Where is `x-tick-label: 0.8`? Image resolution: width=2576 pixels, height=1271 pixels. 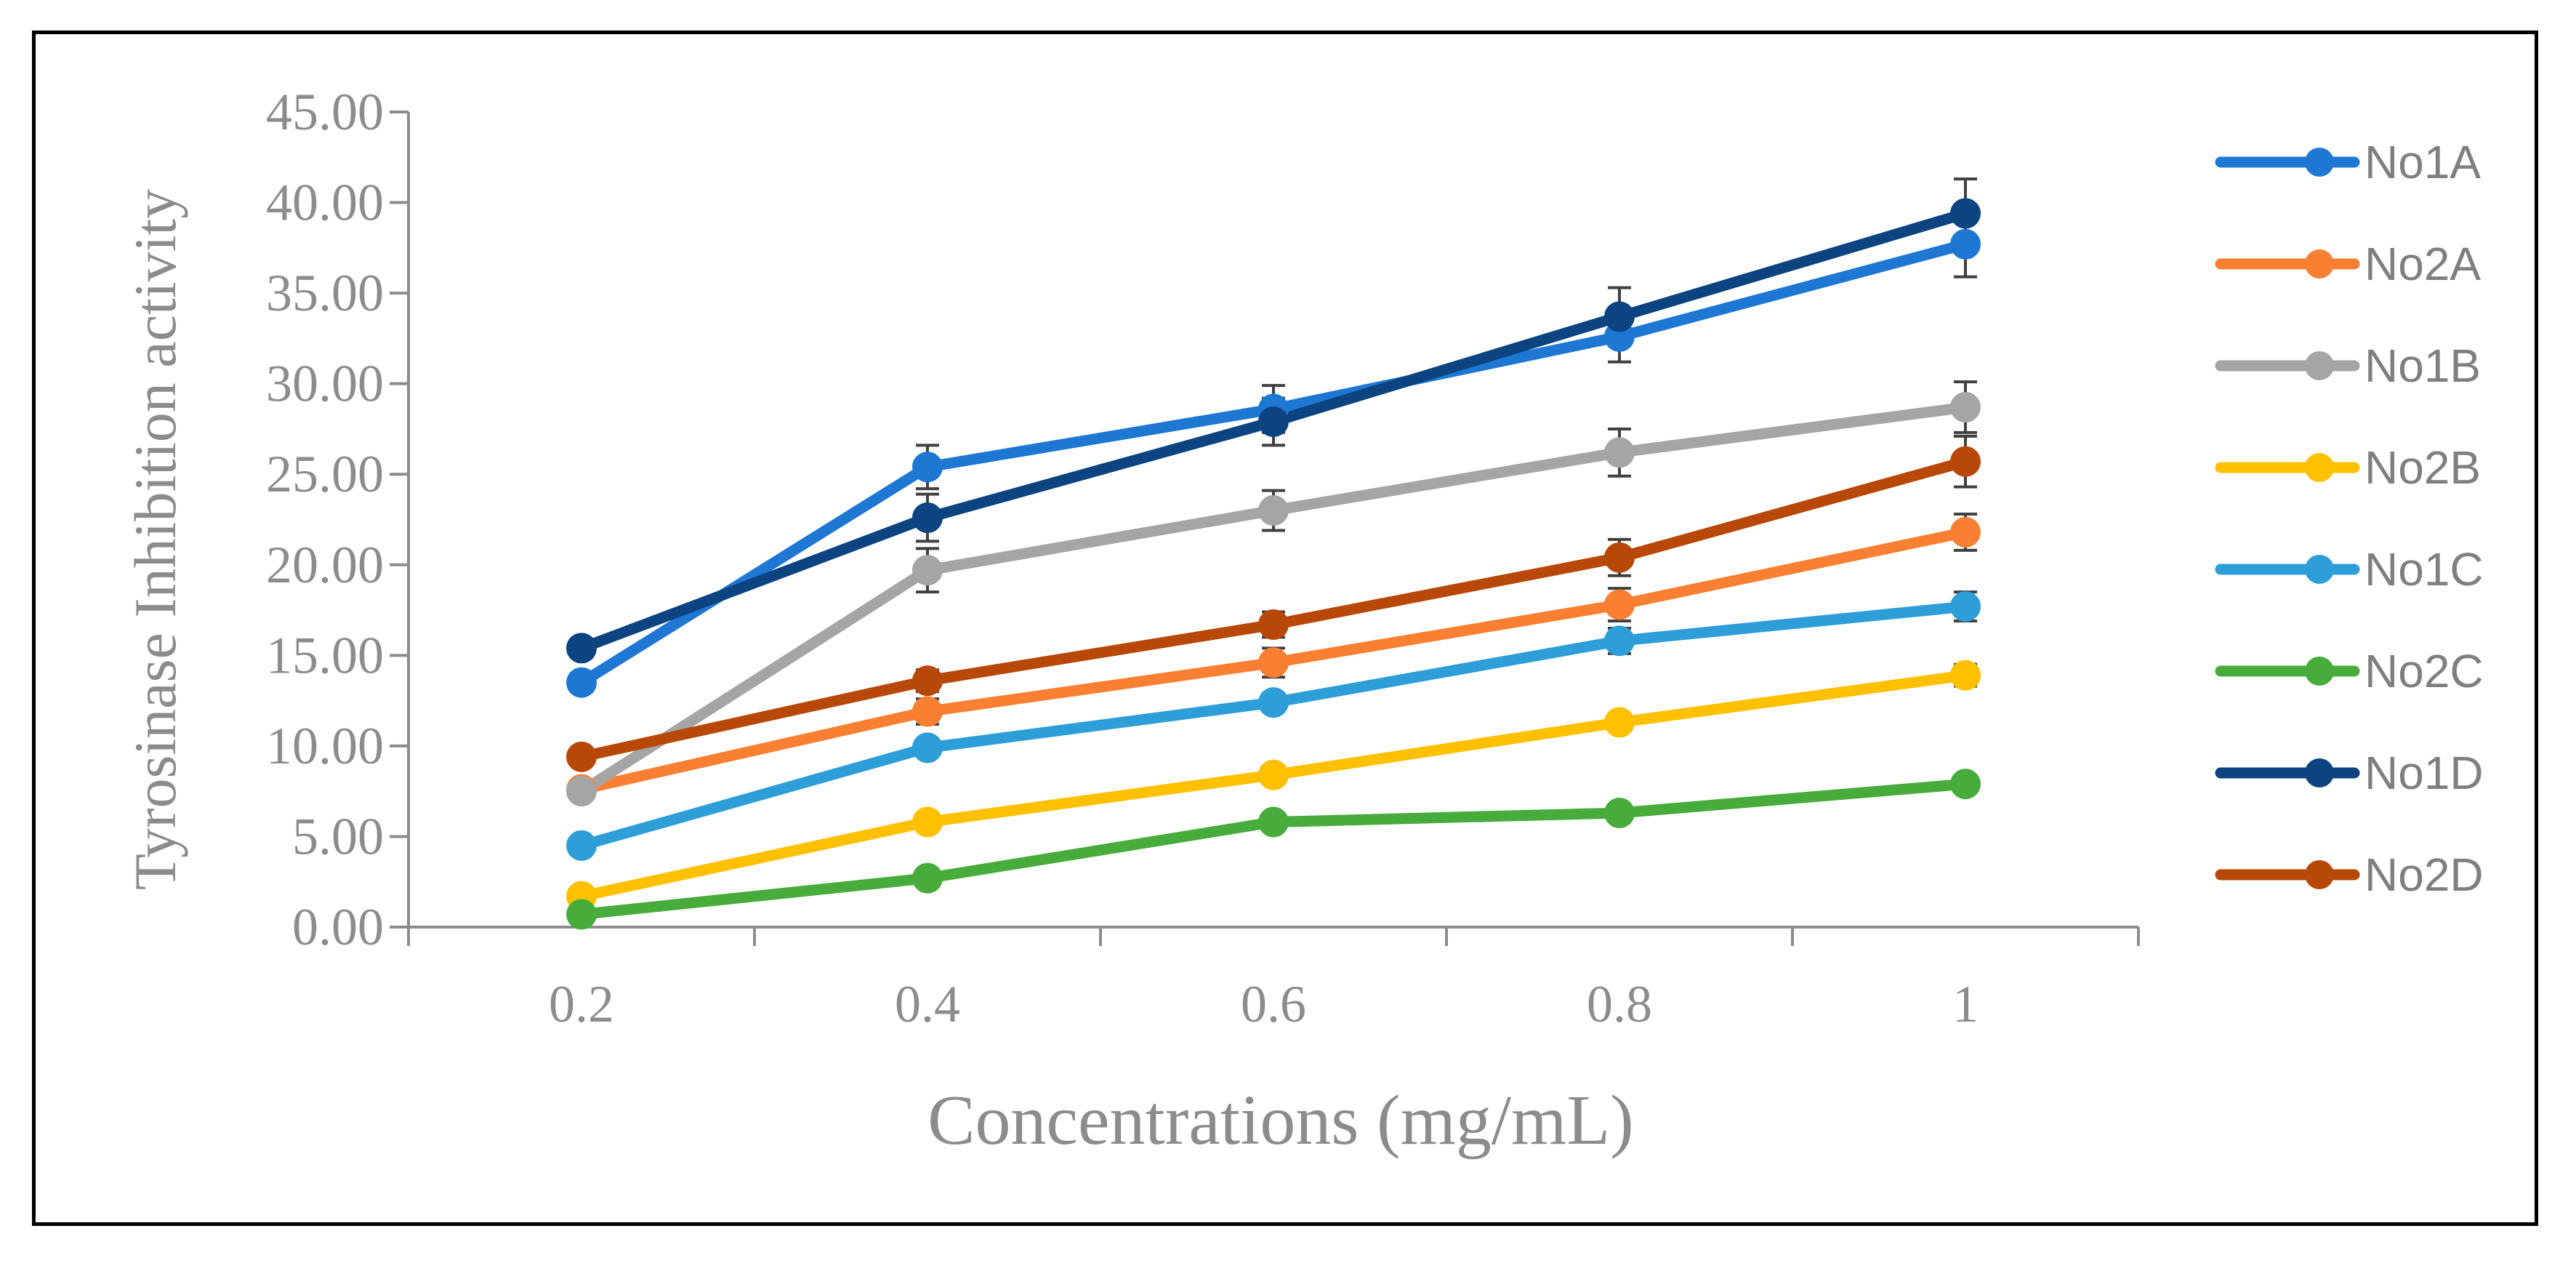 x-tick-label: 0.8 is located at coordinates (1619, 1004).